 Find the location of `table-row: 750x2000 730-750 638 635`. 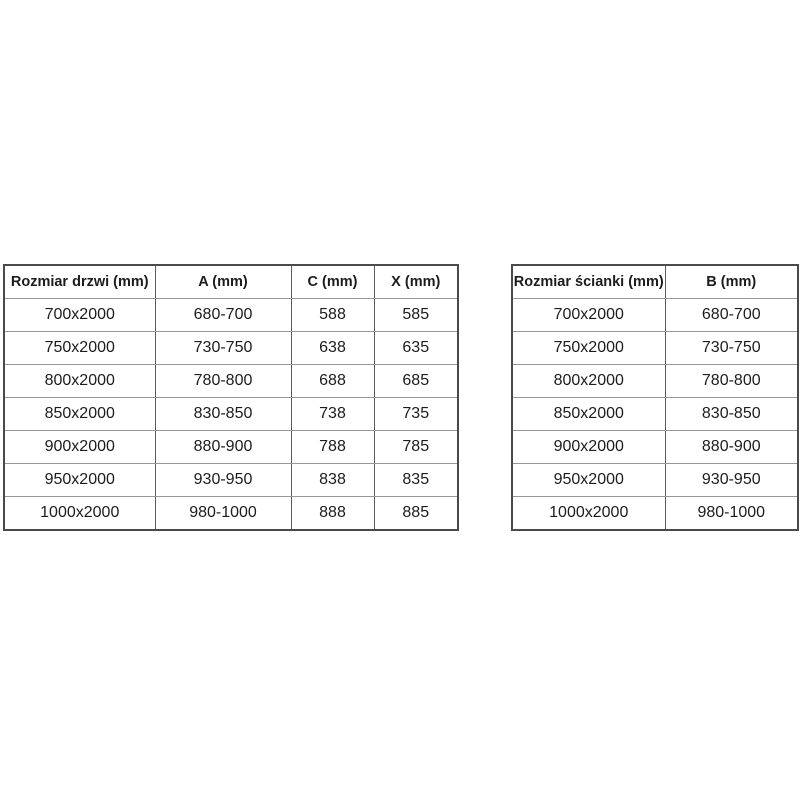

table-row: 750x2000 730-750 638 635 is located at coordinates (231, 348).